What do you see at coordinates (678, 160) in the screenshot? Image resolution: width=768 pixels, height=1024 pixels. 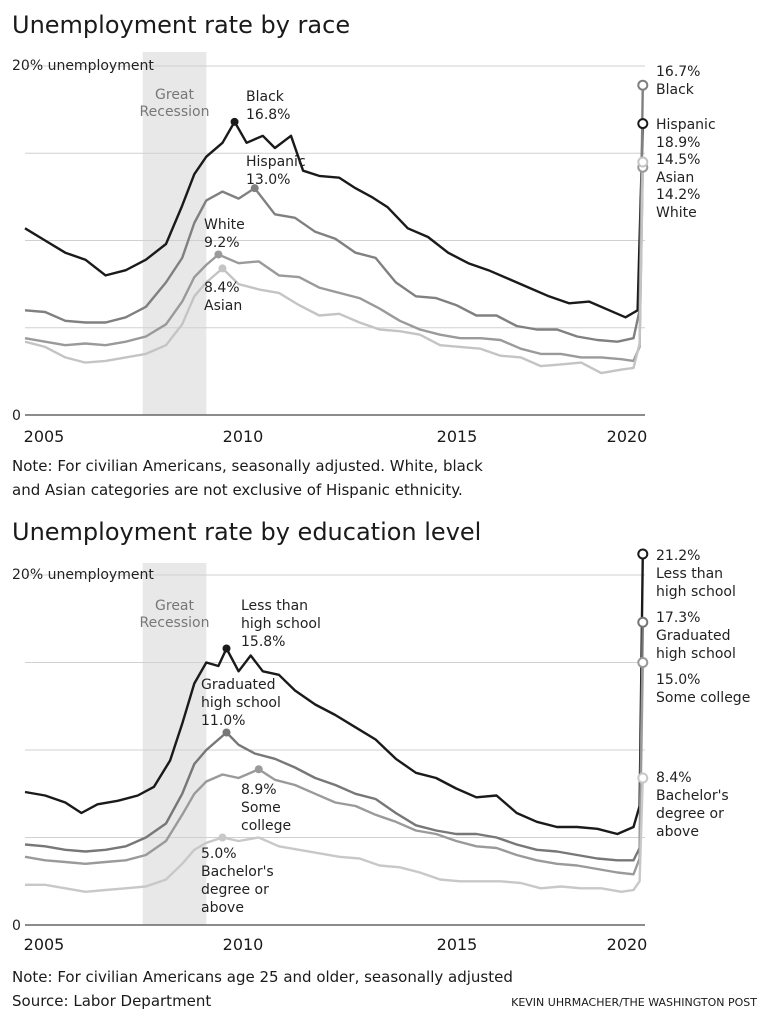 I see `endpoint-label: 14.5%` at bounding box center [678, 160].